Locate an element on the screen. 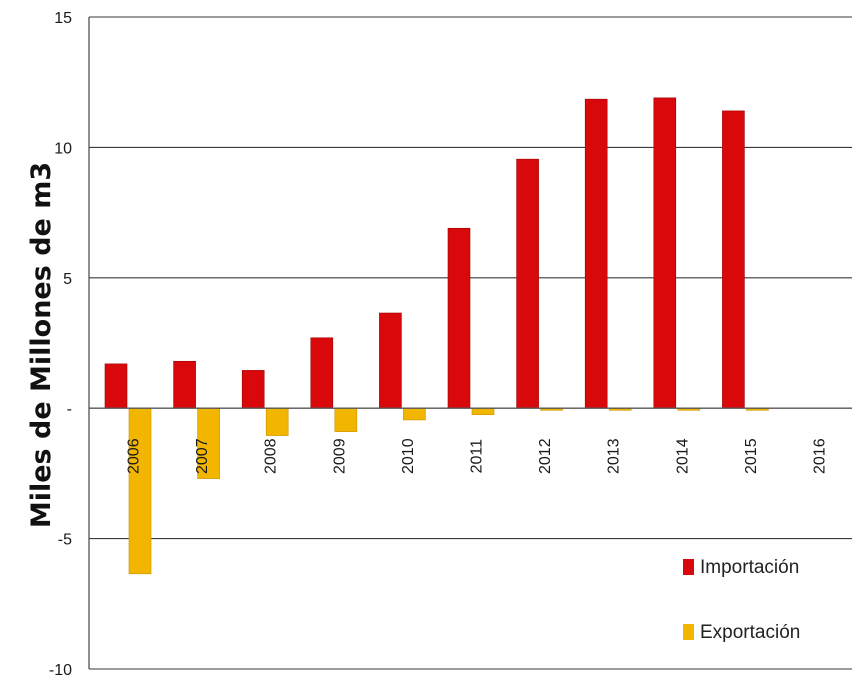 The width and height of the screenshot is (860, 681). bar-exportacion-2011 is located at coordinates (483, 411).